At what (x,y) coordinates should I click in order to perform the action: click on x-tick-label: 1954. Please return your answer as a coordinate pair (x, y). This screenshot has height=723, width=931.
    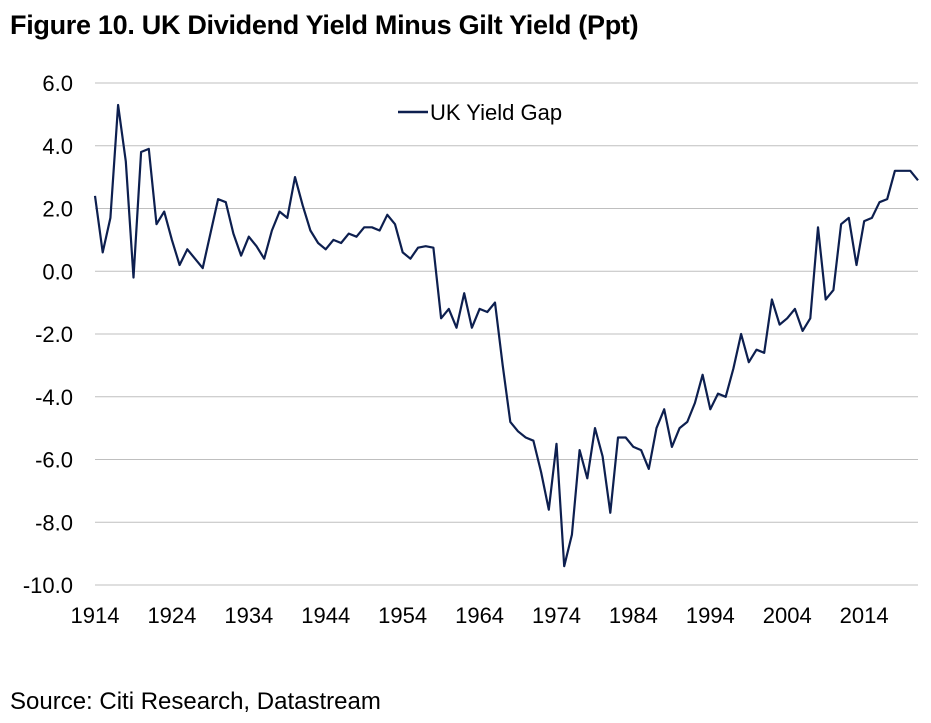
    Looking at the image, I should click on (402, 615).